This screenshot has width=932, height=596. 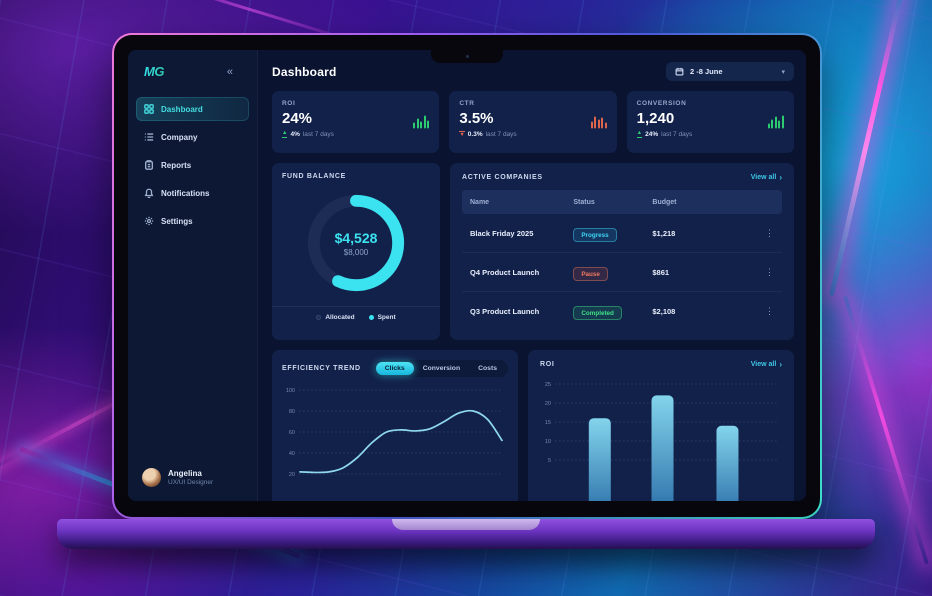 I want to click on column-name: Name, so click(x=480, y=202).